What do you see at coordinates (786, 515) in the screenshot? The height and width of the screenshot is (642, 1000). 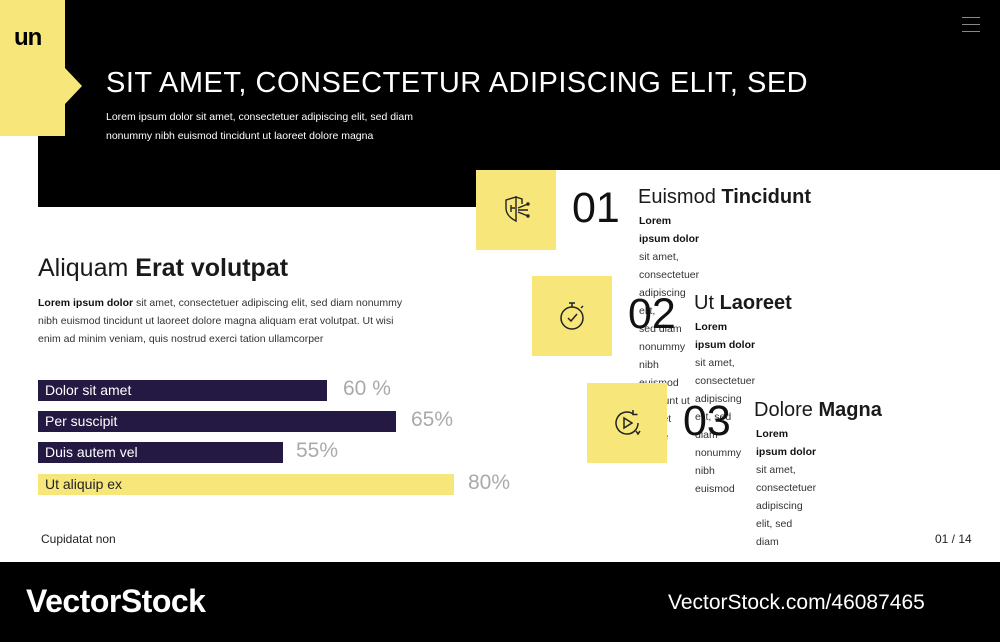 I see `feature-body-line: consectetuer adipiscing elit, sed diam` at bounding box center [786, 515].